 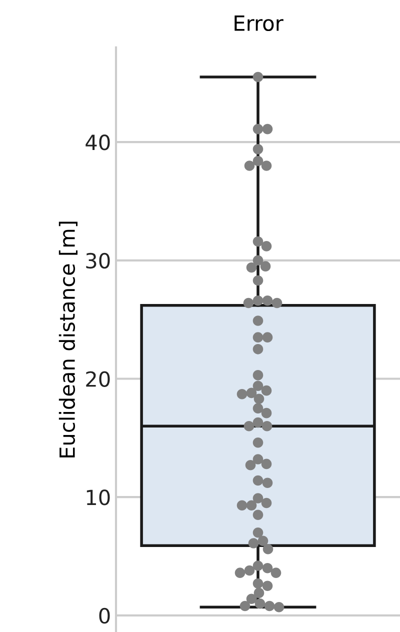 What do you see at coordinates (98, 379) in the screenshot?
I see `y-tick-label: 20` at bounding box center [98, 379].